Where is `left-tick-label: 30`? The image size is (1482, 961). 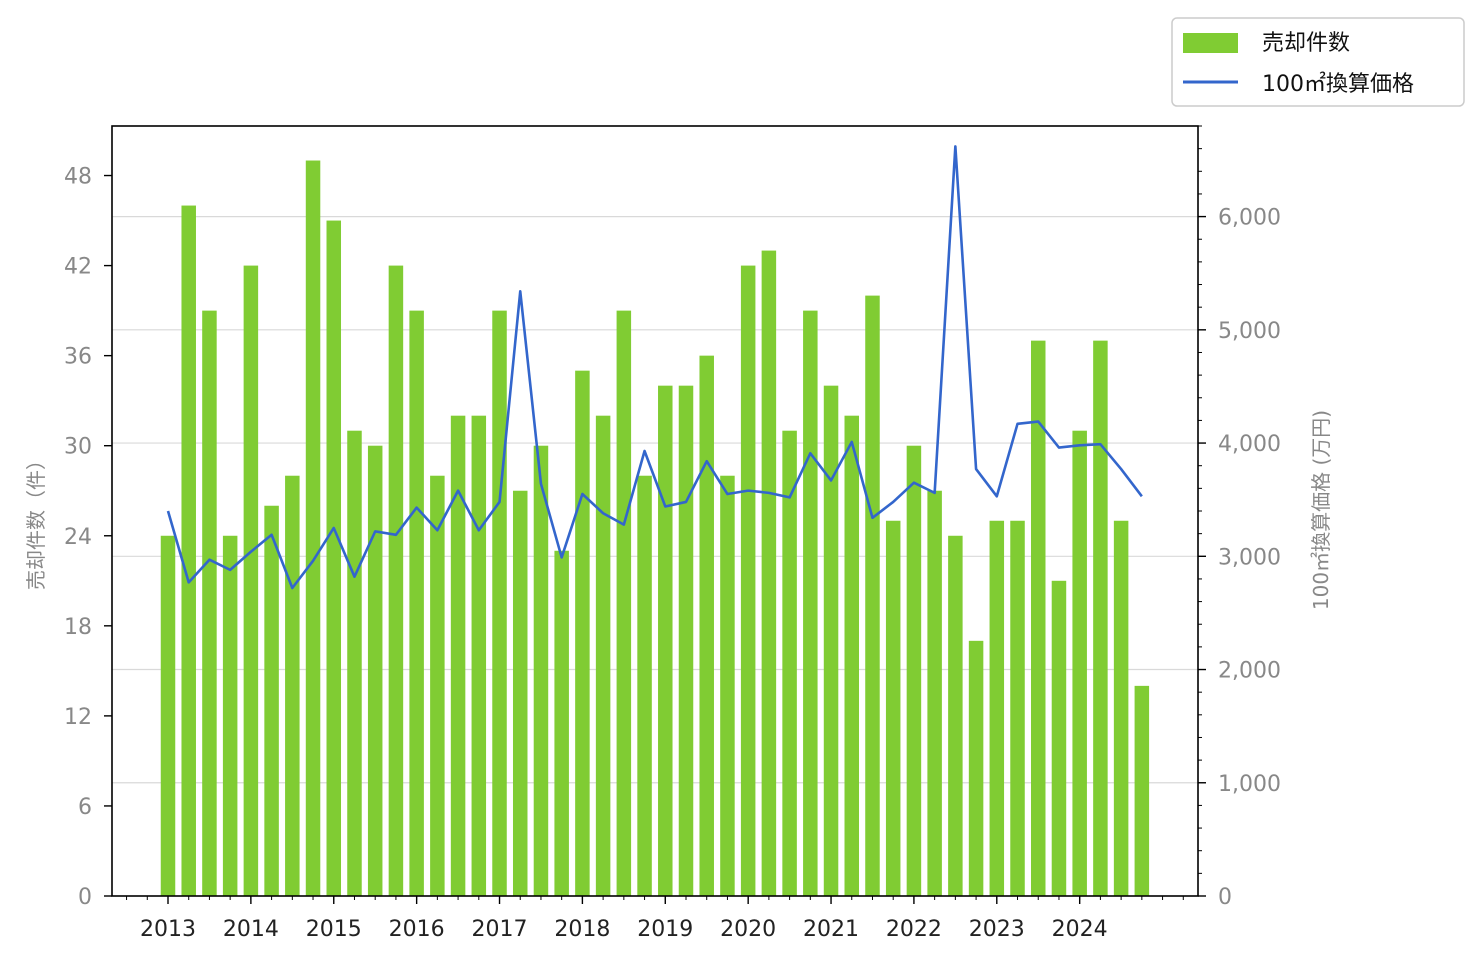 left-tick-label: 30 is located at coordinates (78, 447).